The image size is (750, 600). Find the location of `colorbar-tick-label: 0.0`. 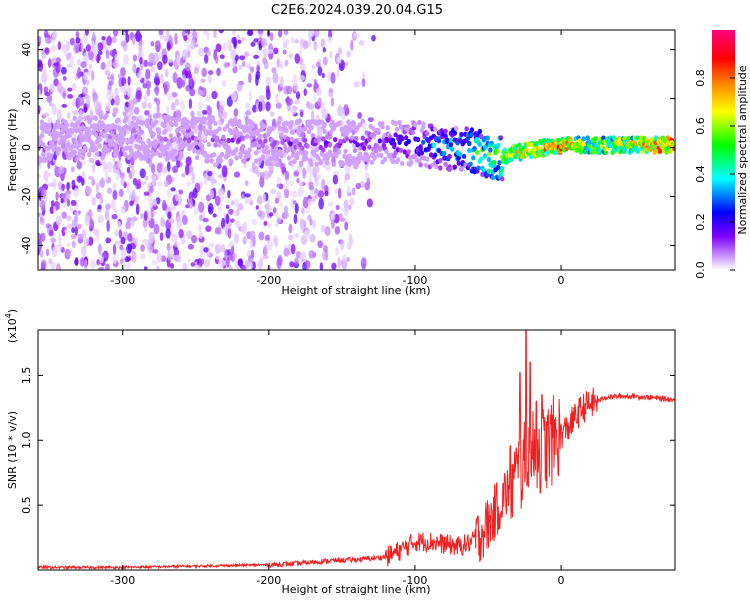

colorbar-tick-label: 0.0 is located at coordinates (700, 270).